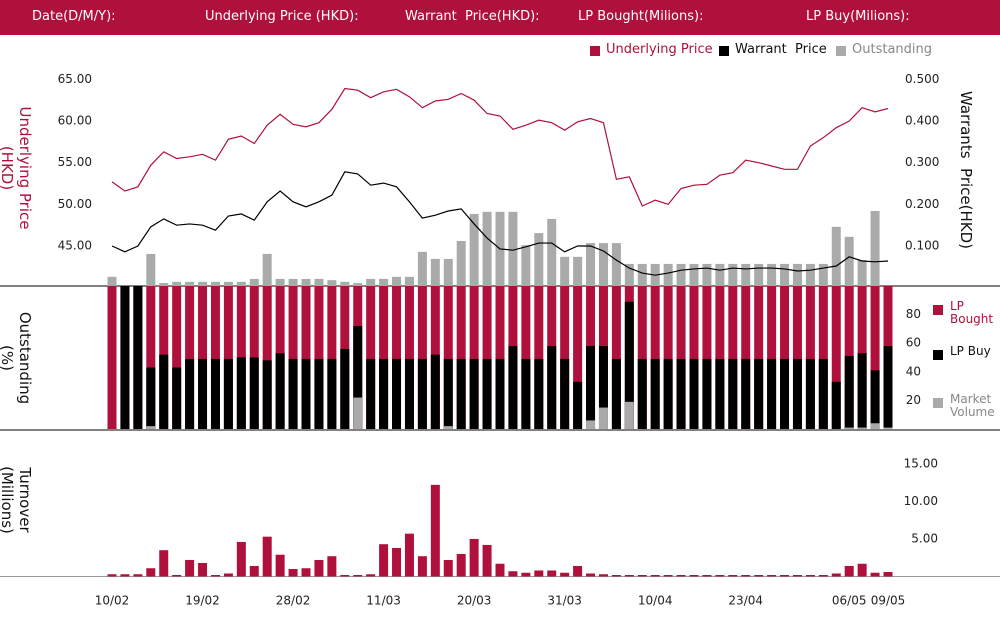 This screenshot has width=1000, height=620. Describe the element at coordinates (293, 601) in the screenshot. I see `x-tick-label: 28/02` at that location.